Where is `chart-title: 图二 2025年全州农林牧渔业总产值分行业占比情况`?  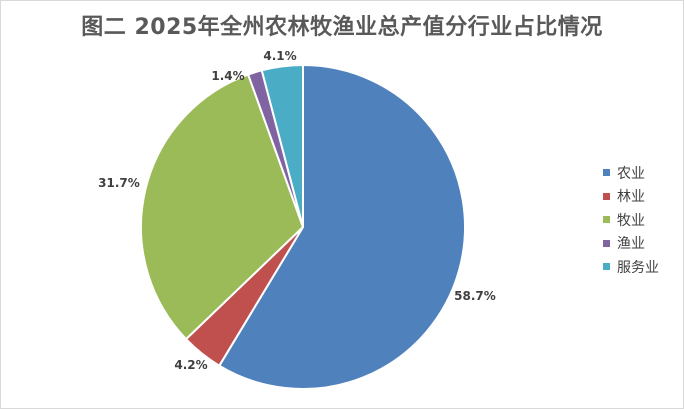
chart-title: 图二 2025年全州农林牧渔业总产值分行业占比情况 is located at coordinates (342, 27).